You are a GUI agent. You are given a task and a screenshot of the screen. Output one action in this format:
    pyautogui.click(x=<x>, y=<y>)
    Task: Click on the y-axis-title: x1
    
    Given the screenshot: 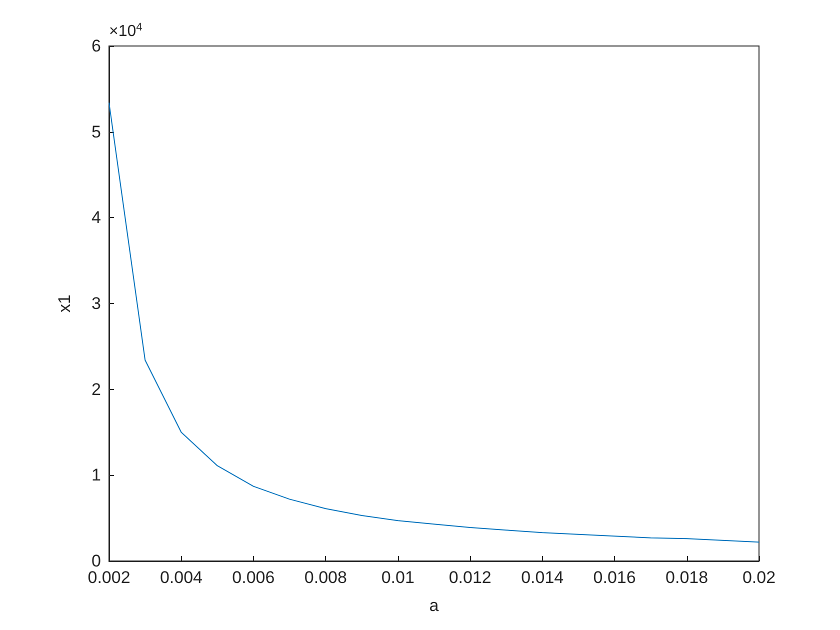 What is the action you would take?
    pyautogui.click(x=64, y=303)
    